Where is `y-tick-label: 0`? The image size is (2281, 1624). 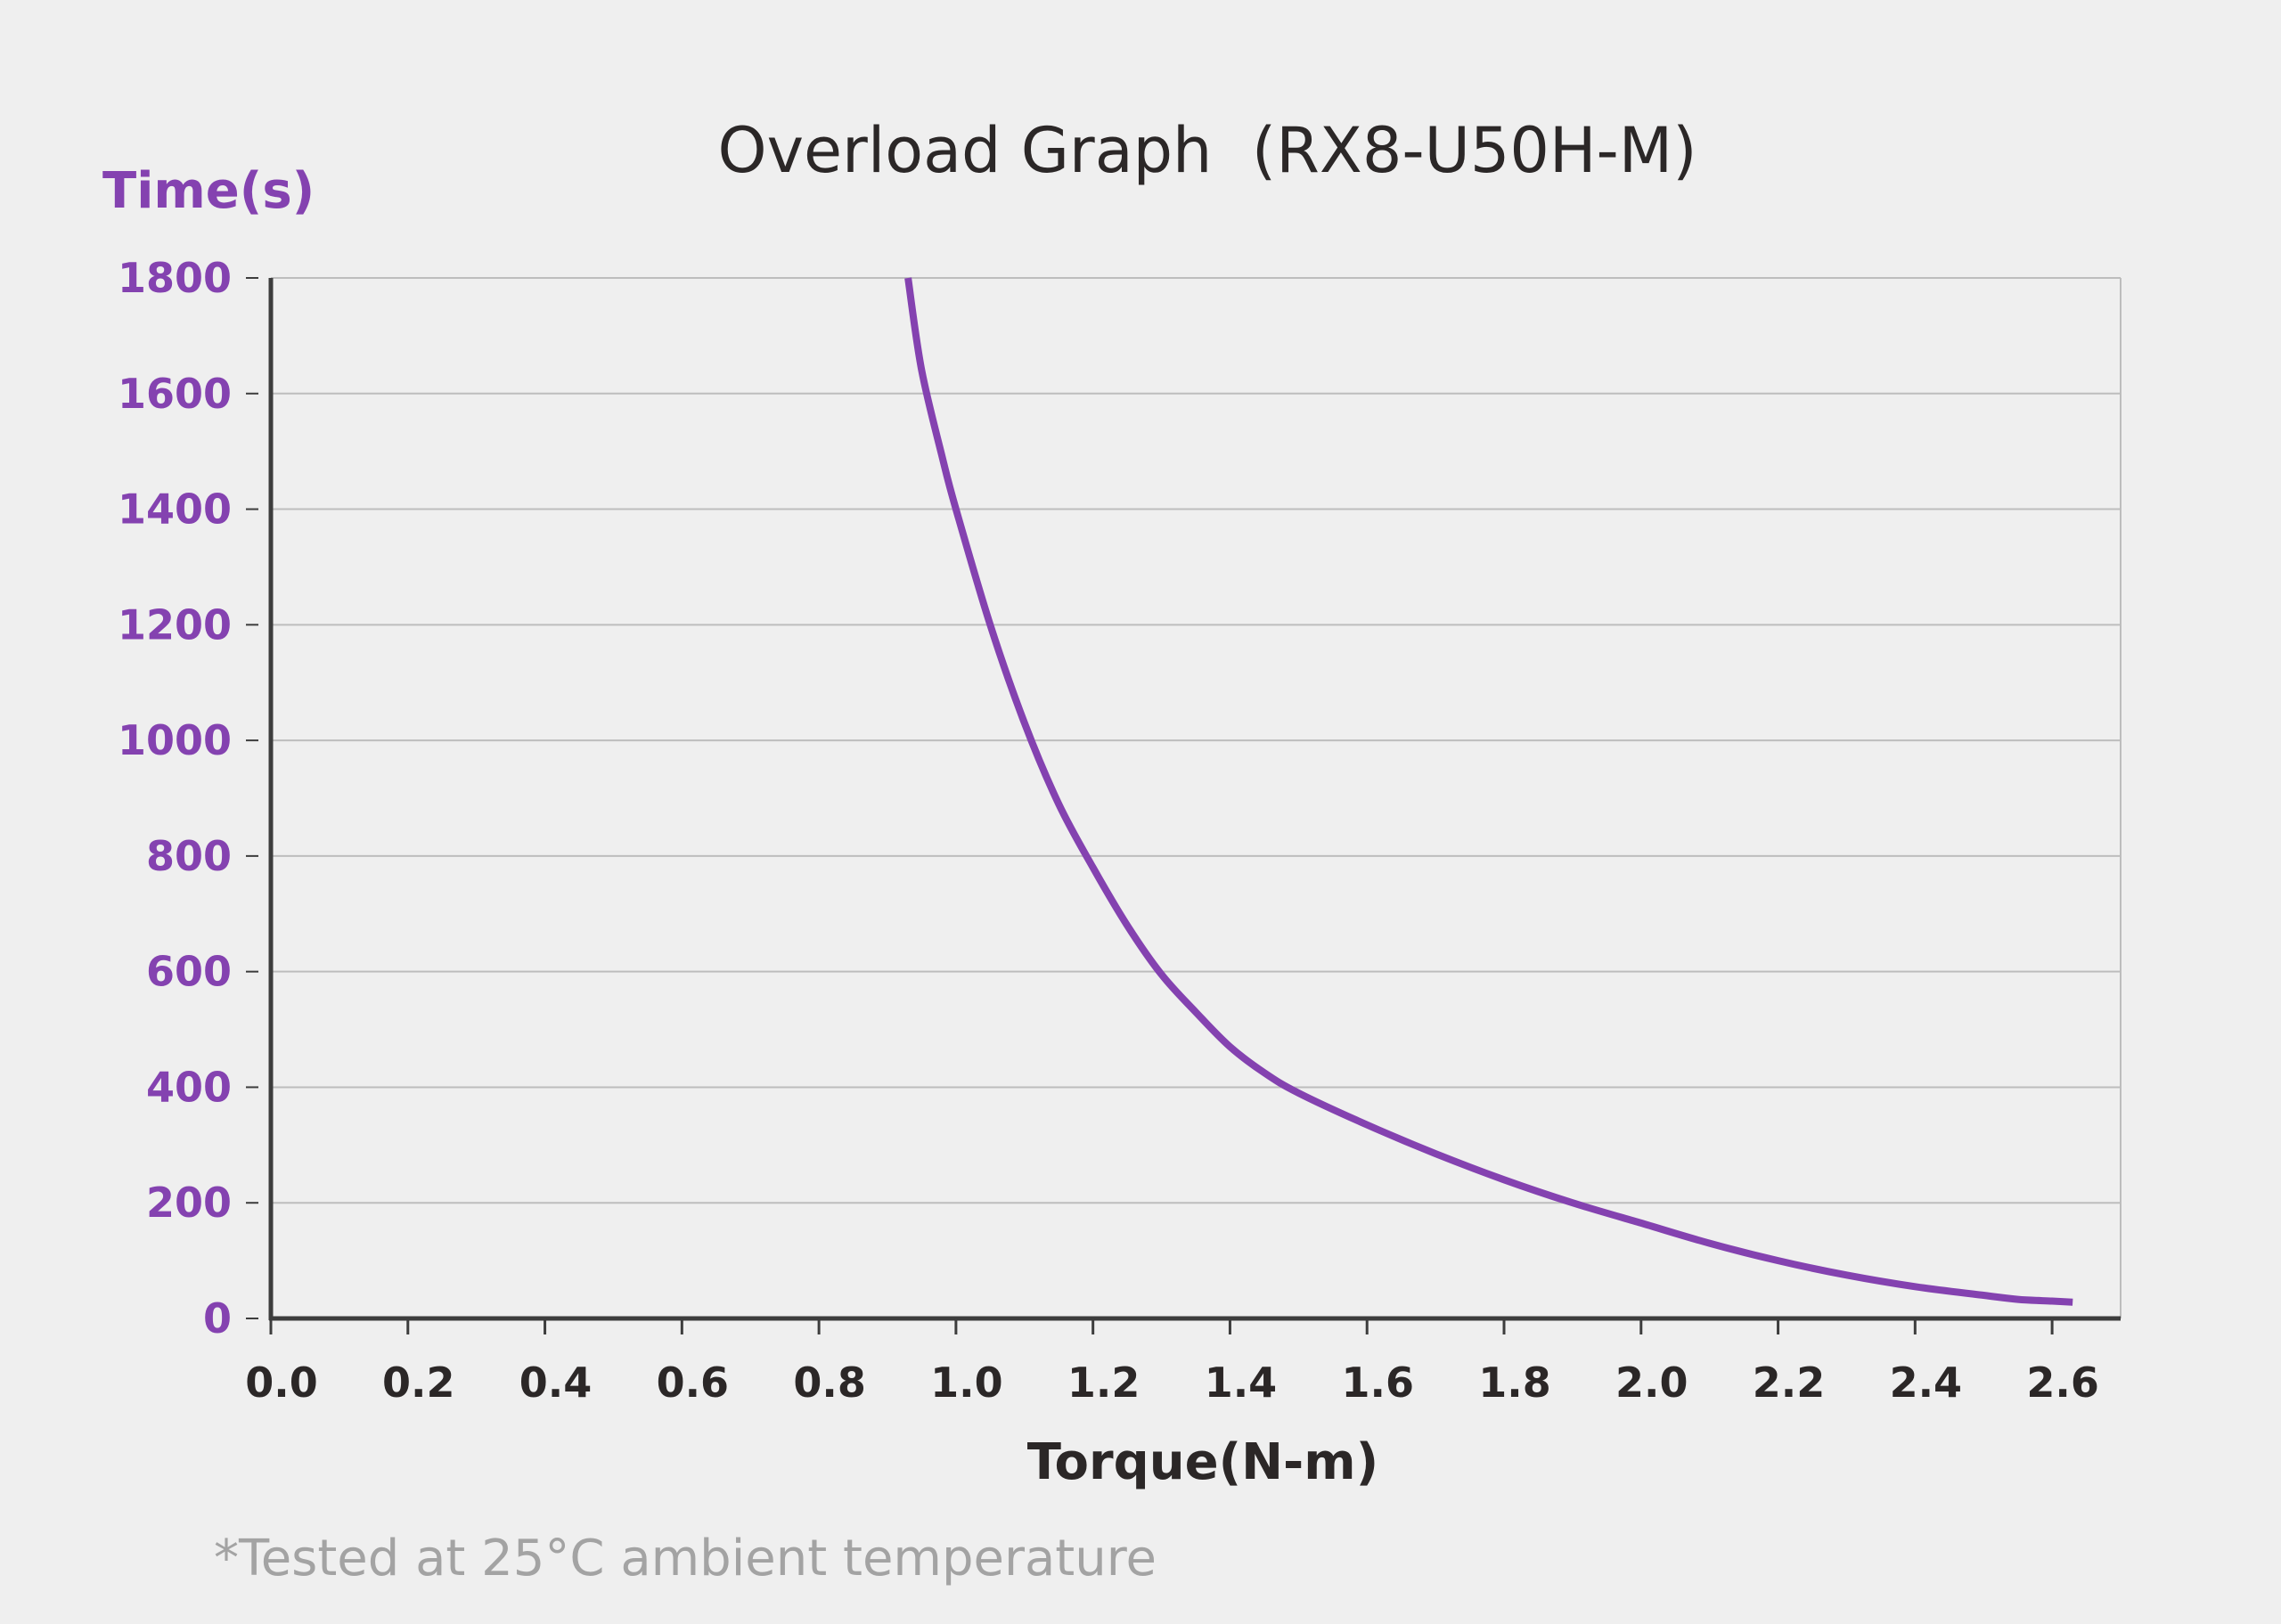 y-tick-label: 0 is located at coordinates (217, 1318).